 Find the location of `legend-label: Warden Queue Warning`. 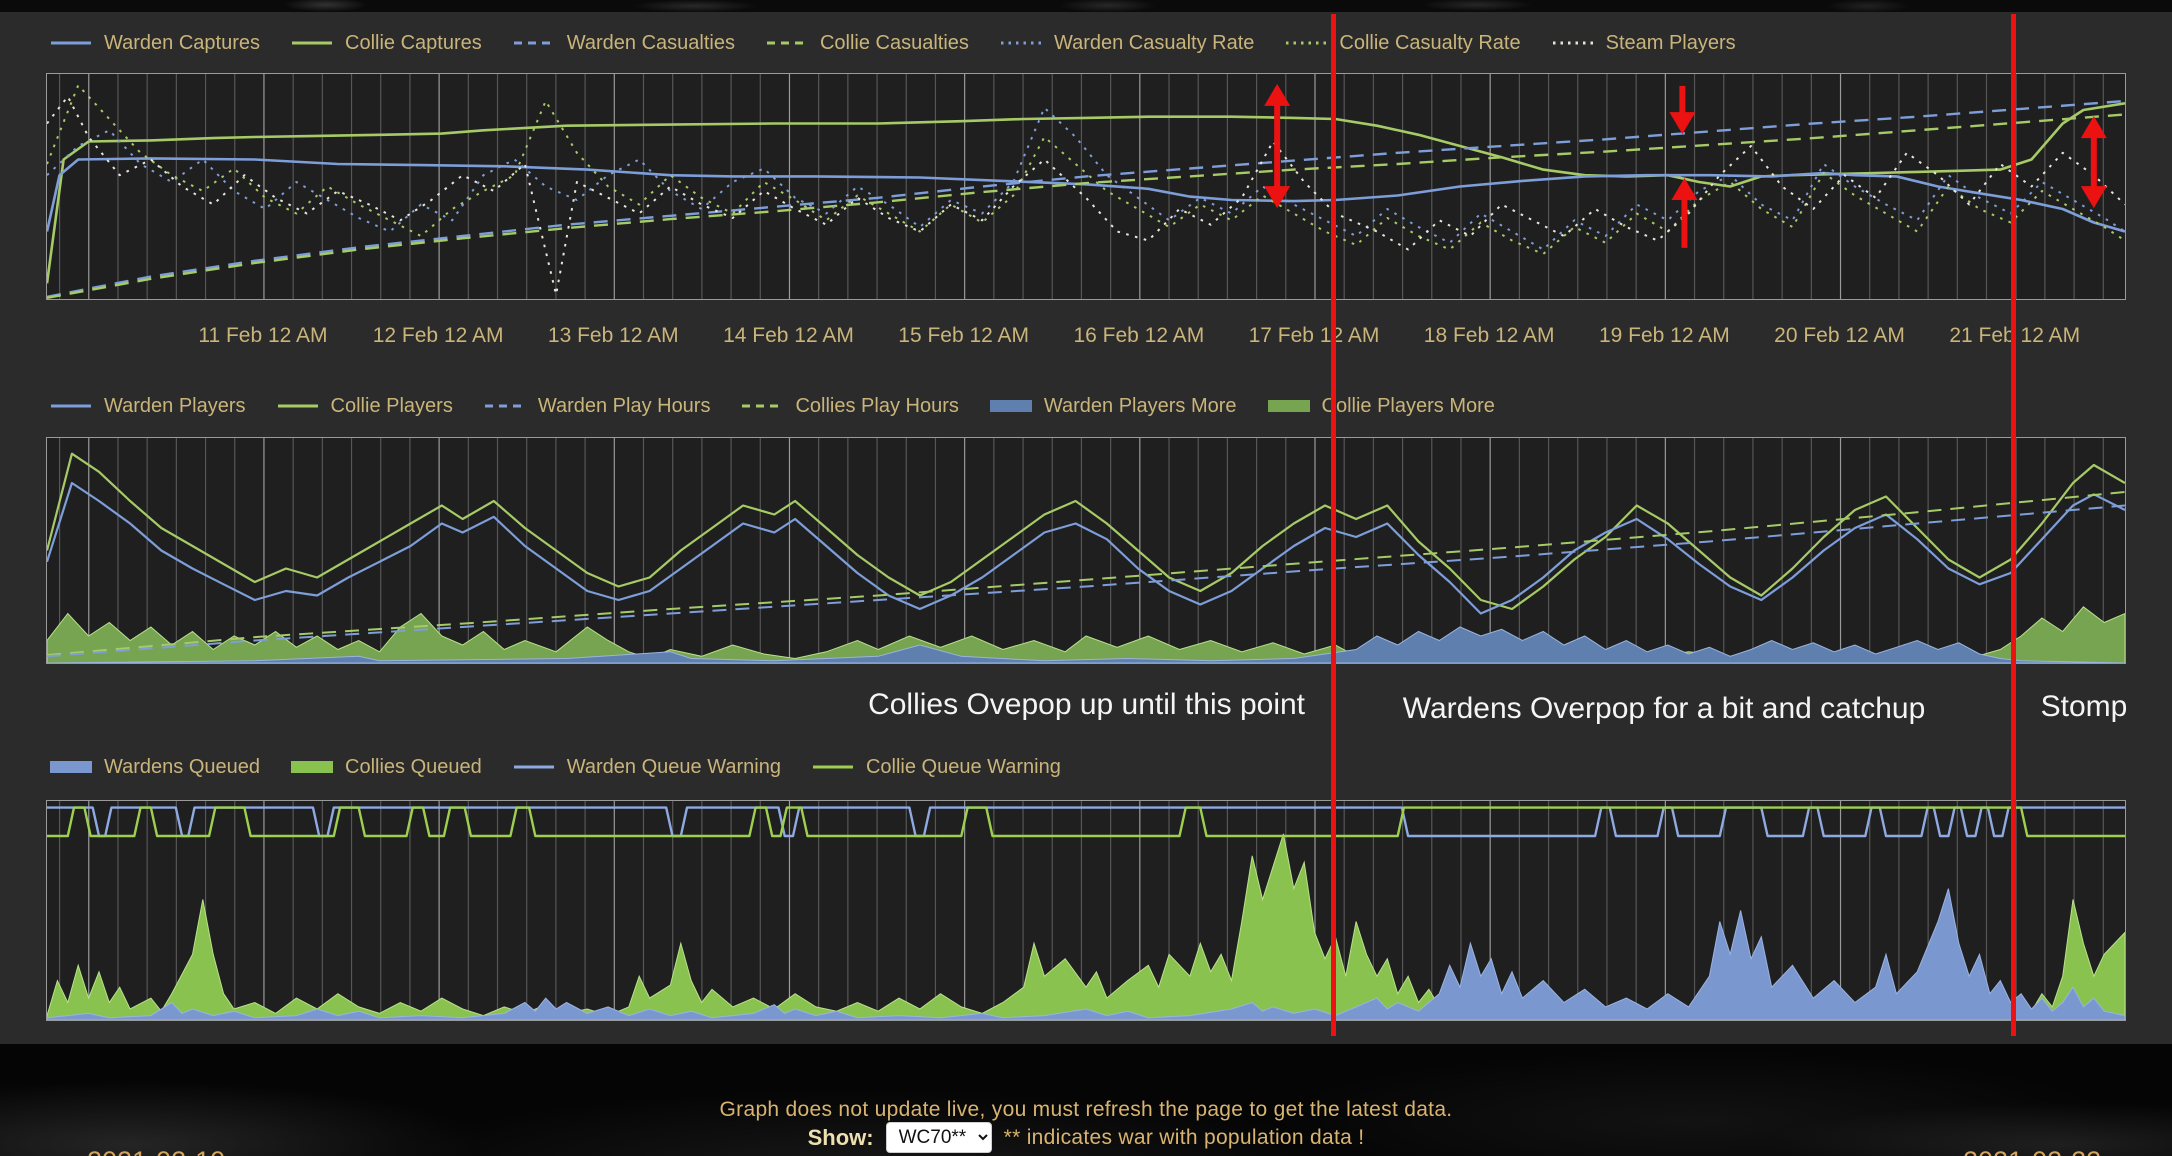

legend-label: Warden Queue Warning is located at coordinates (673, 766).